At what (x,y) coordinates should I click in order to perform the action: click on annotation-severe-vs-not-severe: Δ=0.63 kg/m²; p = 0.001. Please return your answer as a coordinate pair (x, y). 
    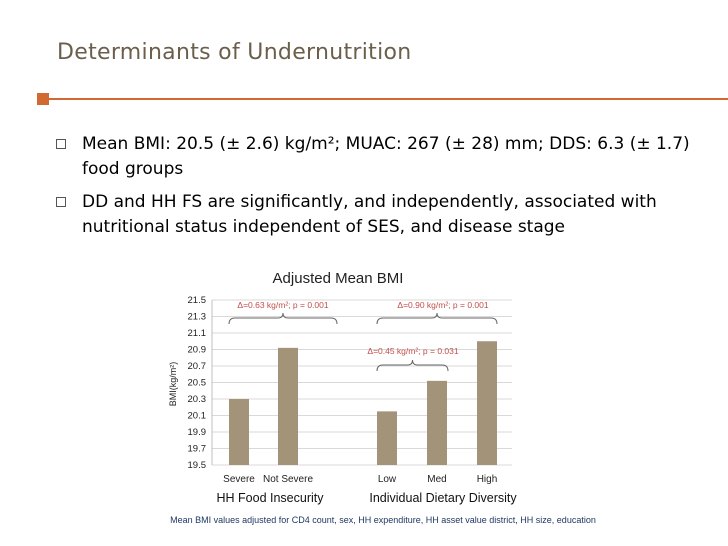
    Looking at the image, I should click on (282, 305).